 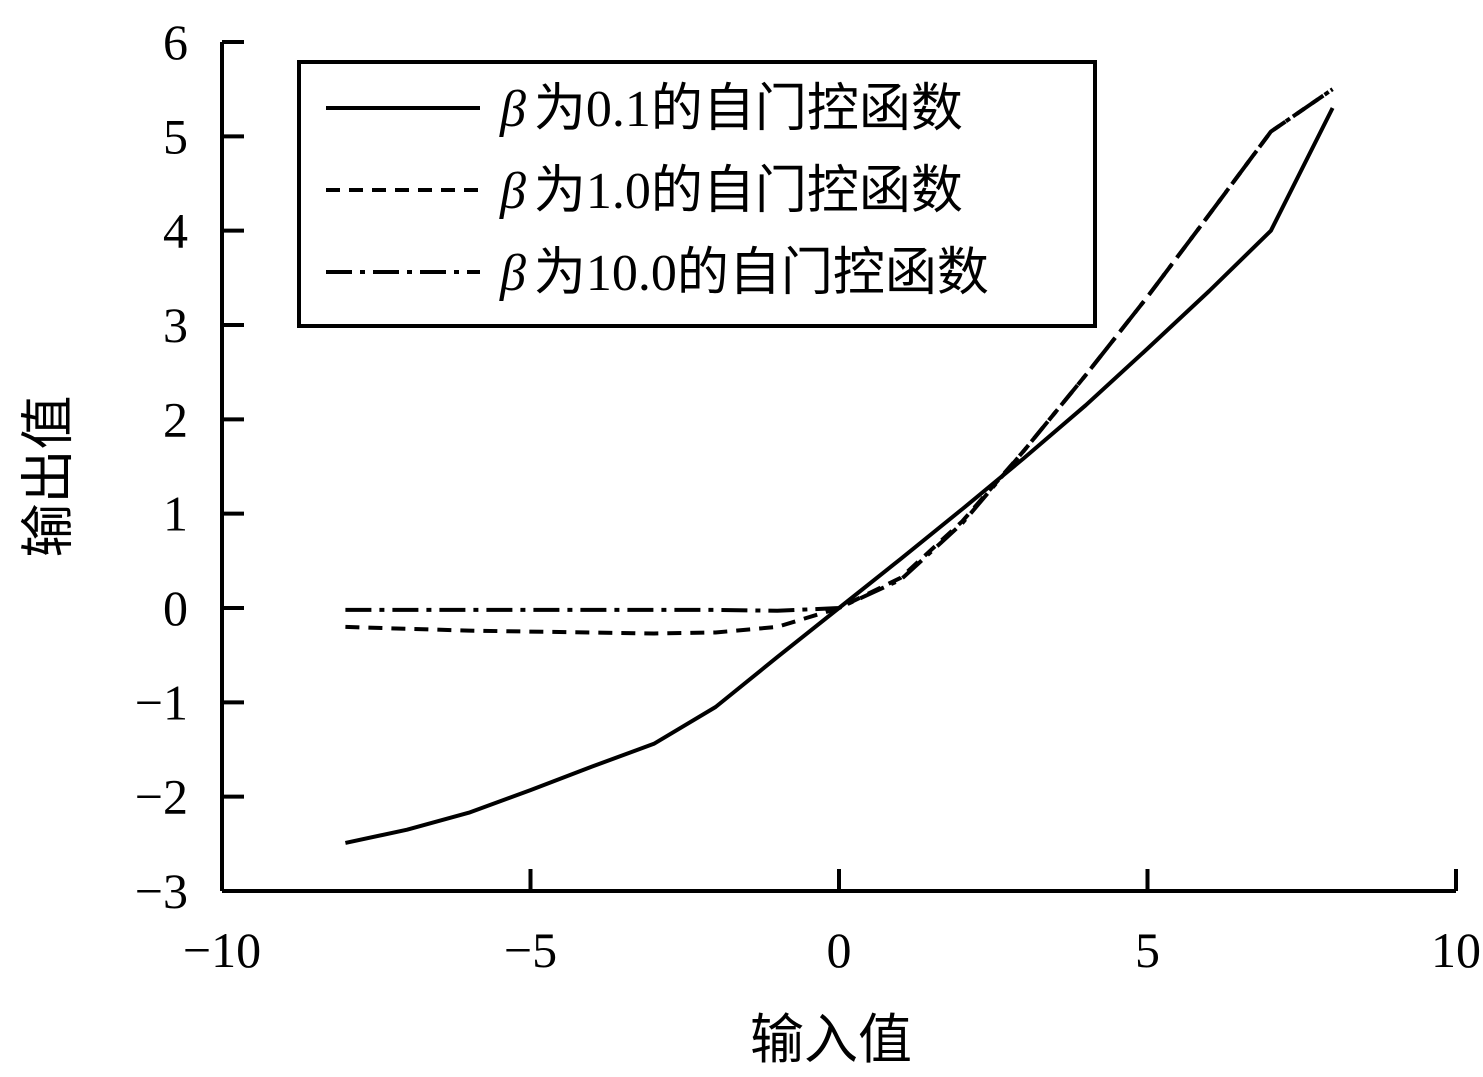 What do you see at coordinates (222, 950) in the screenshot?
I see `x-tick-label: −10` at bounding box center [222, 950].